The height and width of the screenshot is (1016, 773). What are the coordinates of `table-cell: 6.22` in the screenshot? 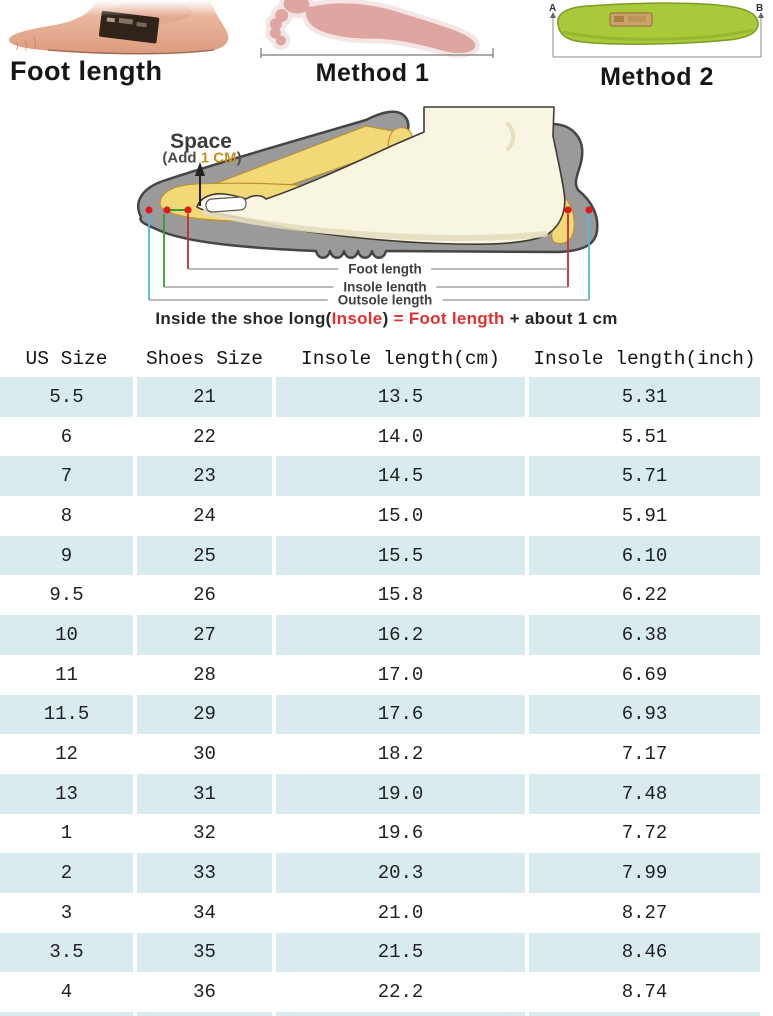 It's located at (644, 595).